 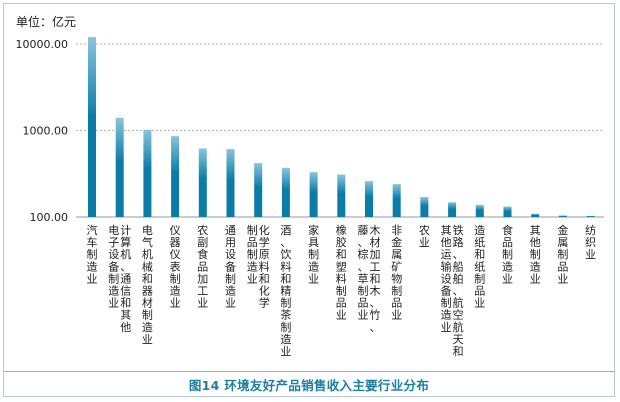 What do you see at coordinates (446, 266) in the screenshot?
I see `svg-text: 输` at bounding box center [446, 266].